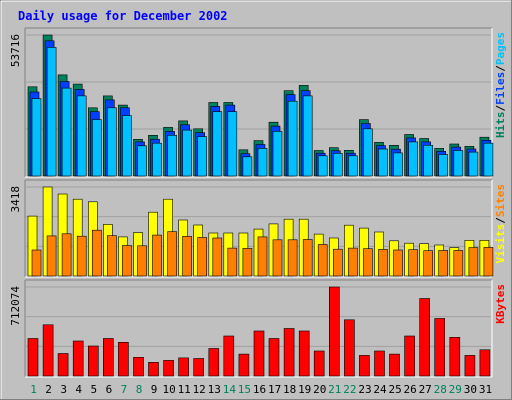 The width and height of the screenshot is (512, 400). I want to click on legend-files: Files, so click(500, 88).